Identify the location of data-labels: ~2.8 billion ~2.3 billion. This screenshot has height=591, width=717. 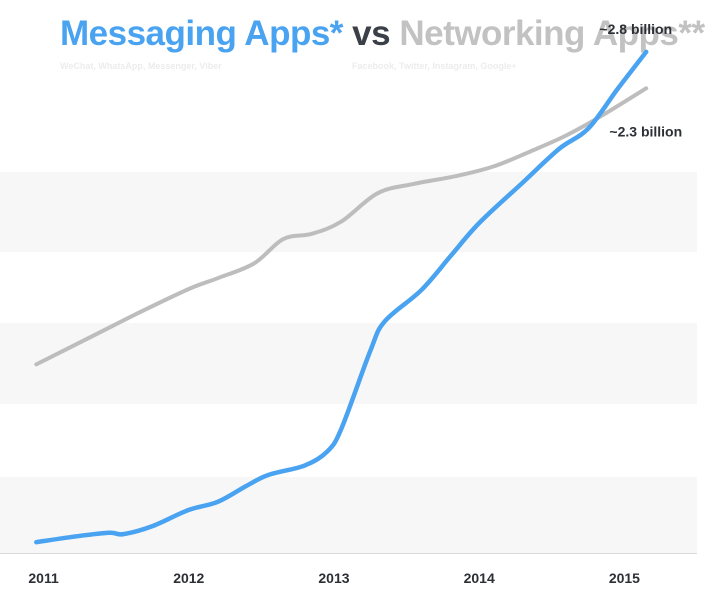
(640, 80).